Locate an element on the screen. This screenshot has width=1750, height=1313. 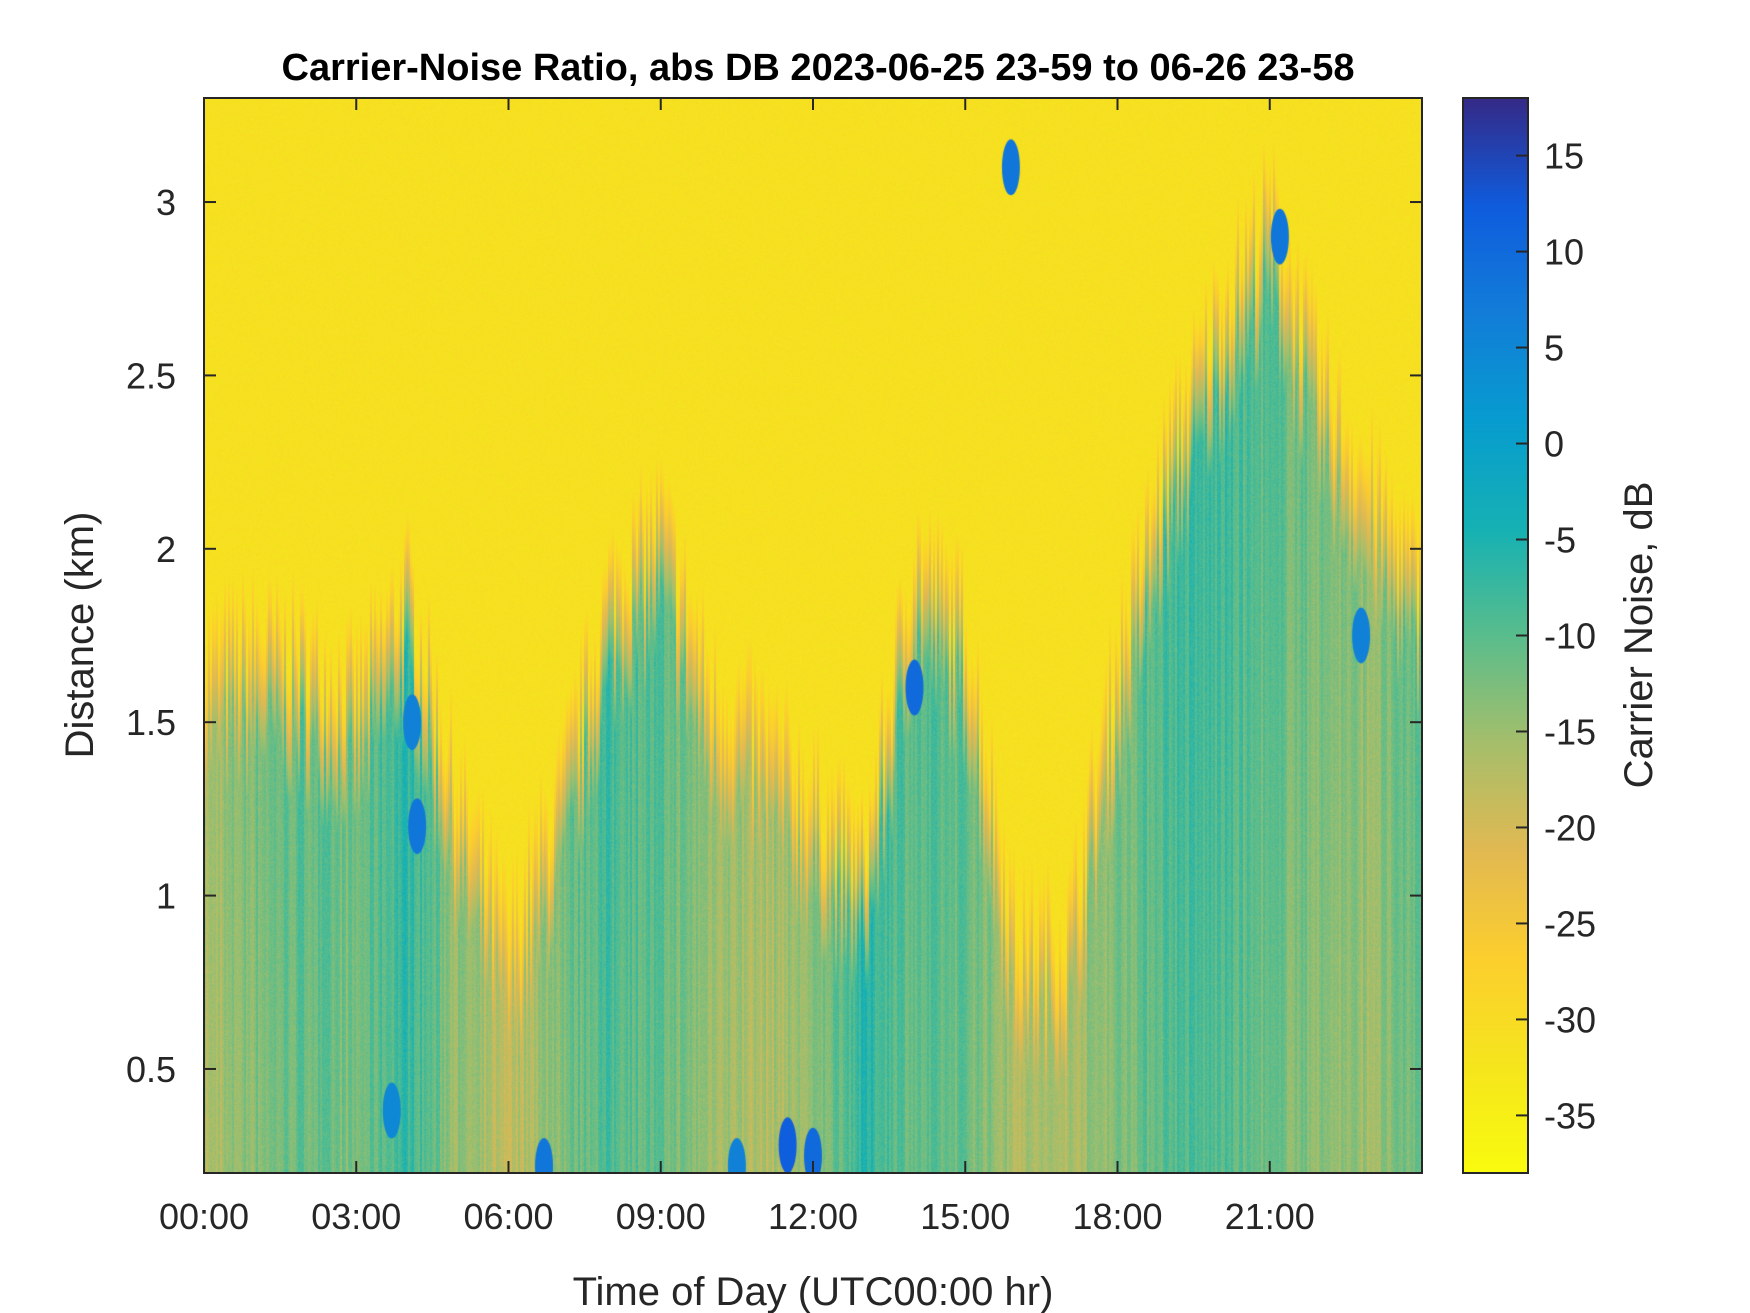
colorbar-tick-label: 5 is located at coordinates (1554, 348).